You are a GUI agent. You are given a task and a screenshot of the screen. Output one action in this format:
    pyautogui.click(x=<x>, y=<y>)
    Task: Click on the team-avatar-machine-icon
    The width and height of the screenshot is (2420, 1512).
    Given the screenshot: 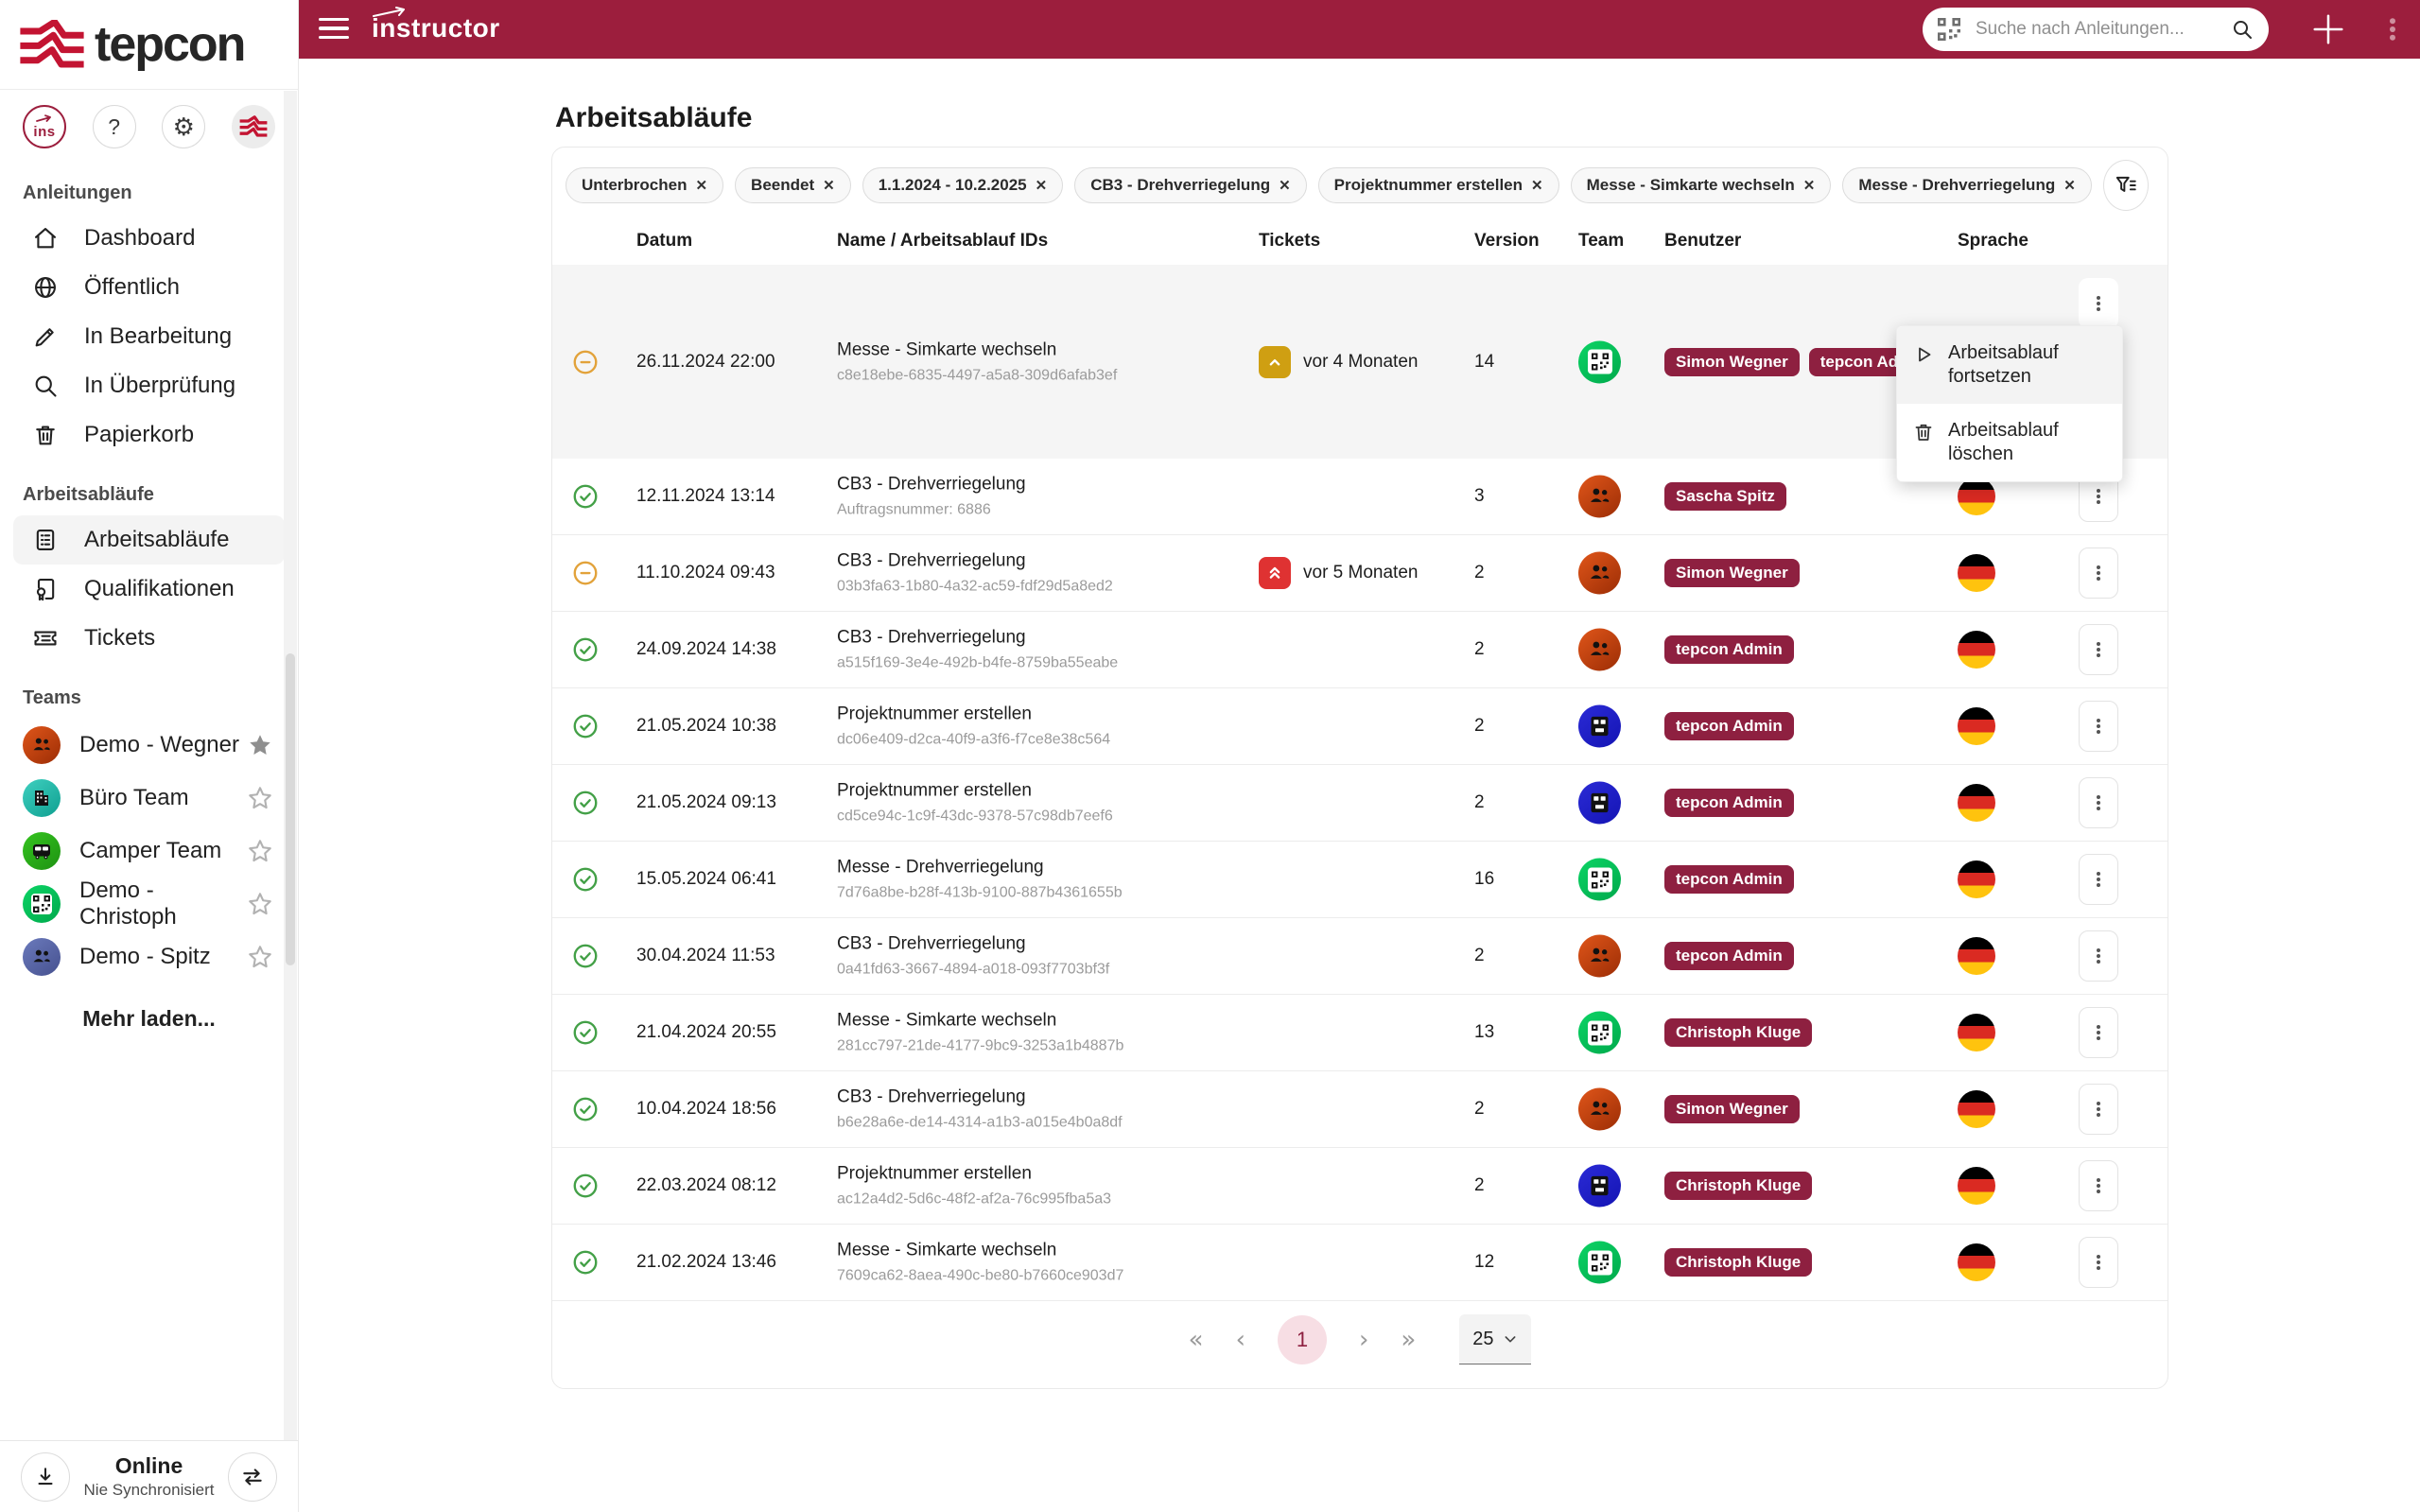 What is the action you would take?
    pyautogui.click(x=1600, y=726)
    